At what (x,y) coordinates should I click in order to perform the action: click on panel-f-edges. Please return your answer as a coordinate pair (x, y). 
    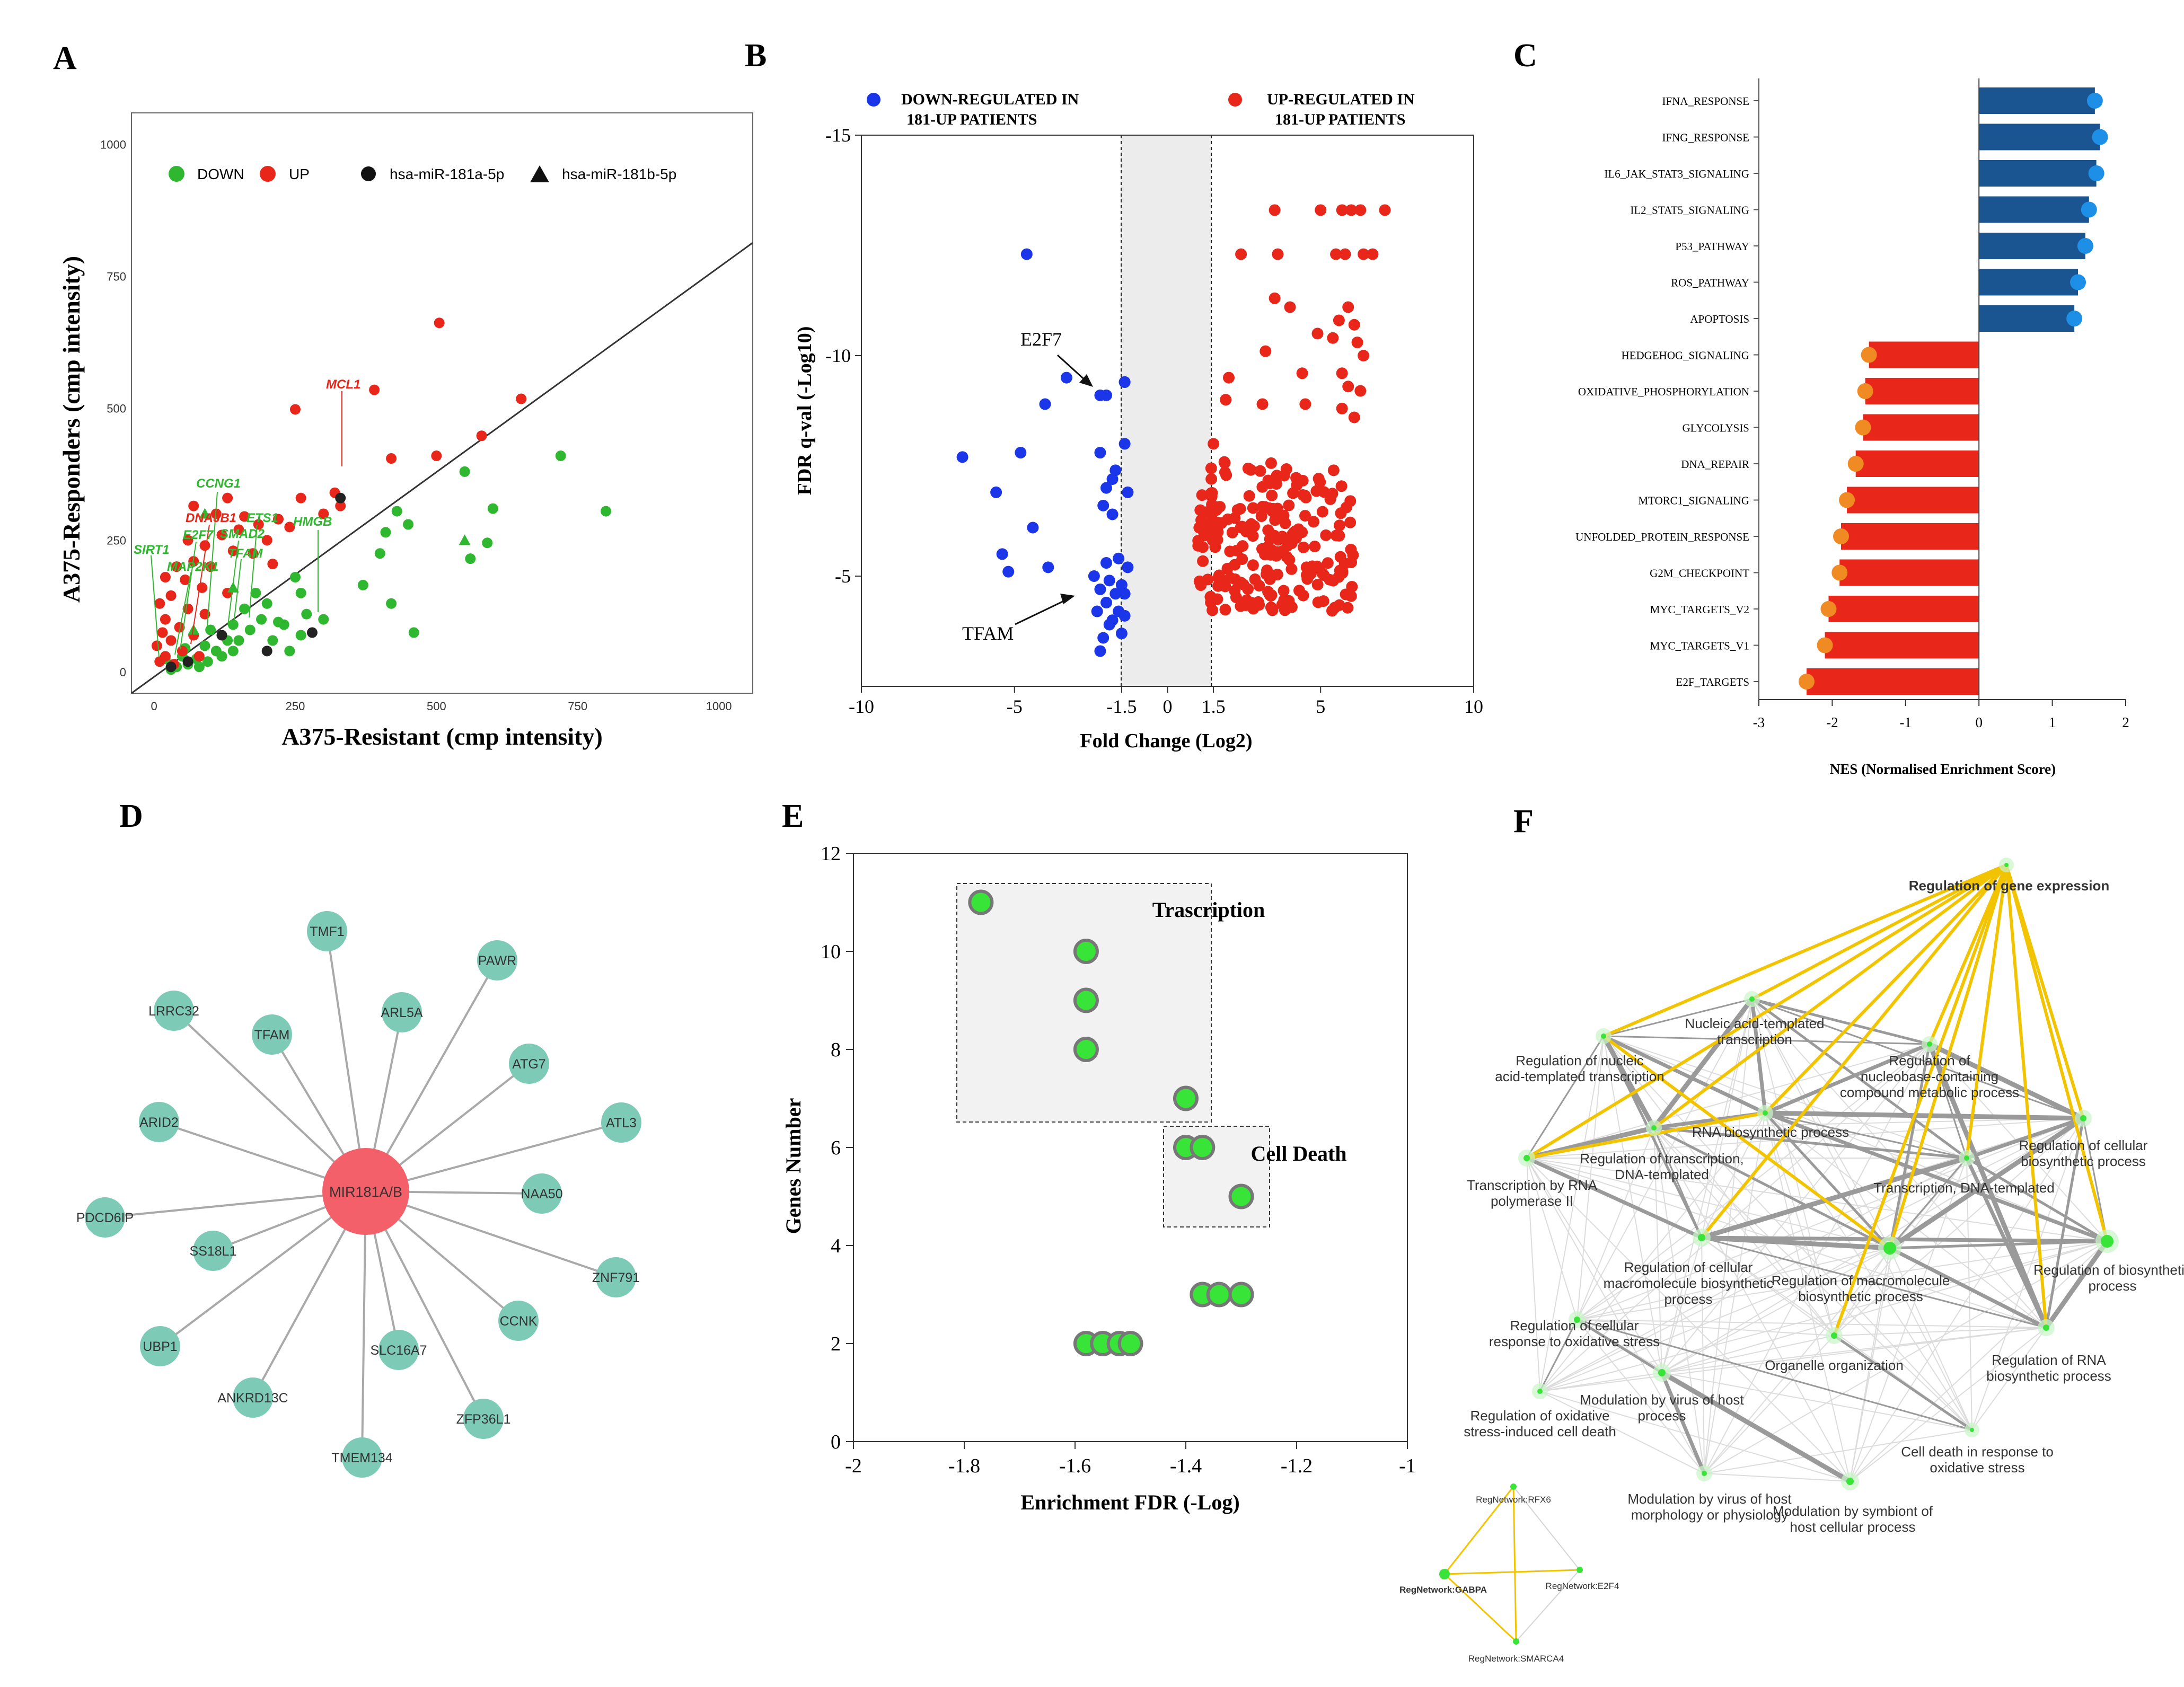
    Looking at the image, I should click on (1818, 1240).